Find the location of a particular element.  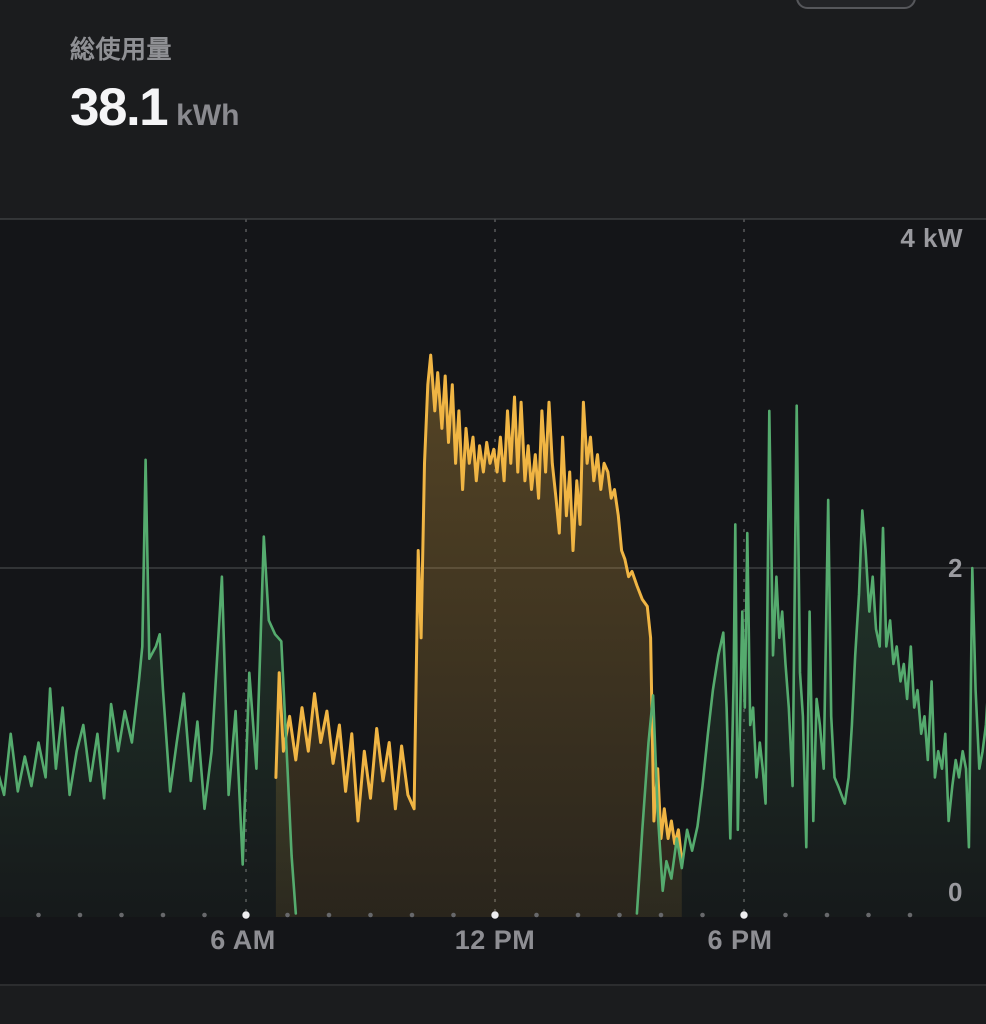

total-usage-value-row: 38.1 kWh is located at coordinates (154, 107).